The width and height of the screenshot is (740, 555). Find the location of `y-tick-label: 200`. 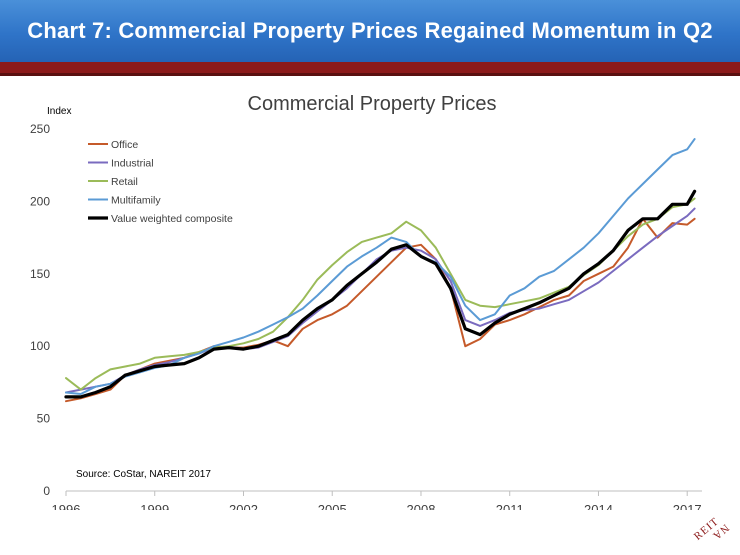

y-tick-label: 200 is located at coordinates (40, 201).